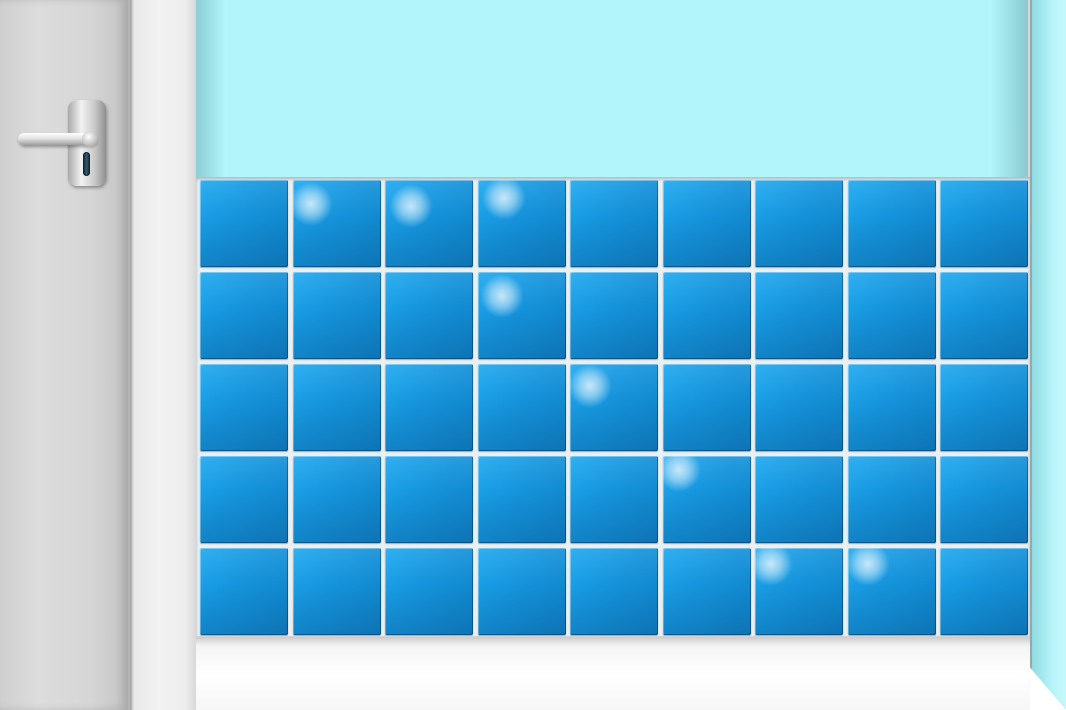 The width and height of the screenshot is (1066, 710). What do you see at coordinates (163, 355) in the screenshot?
I see `door-frame` at bounding box center [163, 355].